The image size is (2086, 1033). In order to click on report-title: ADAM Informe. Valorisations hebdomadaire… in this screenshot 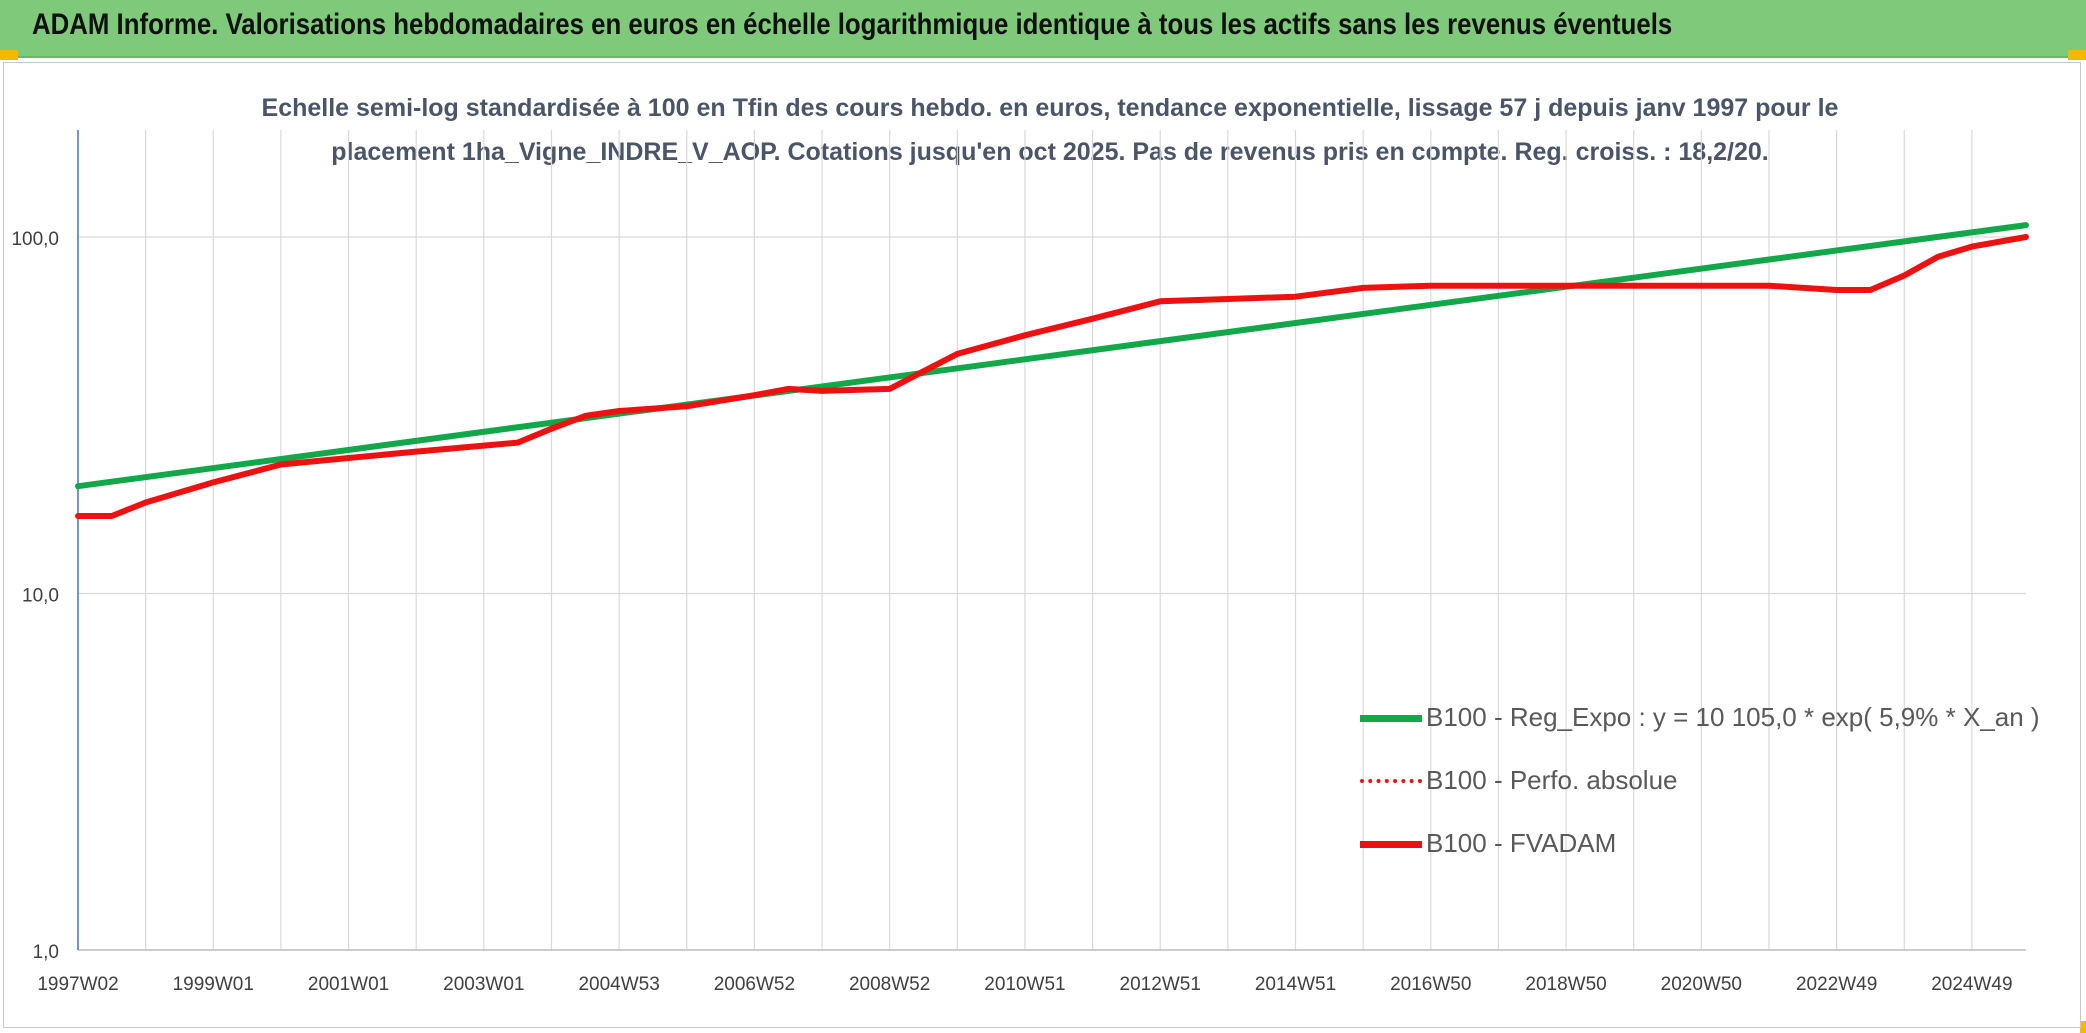, I will do `click(852, 24)`.